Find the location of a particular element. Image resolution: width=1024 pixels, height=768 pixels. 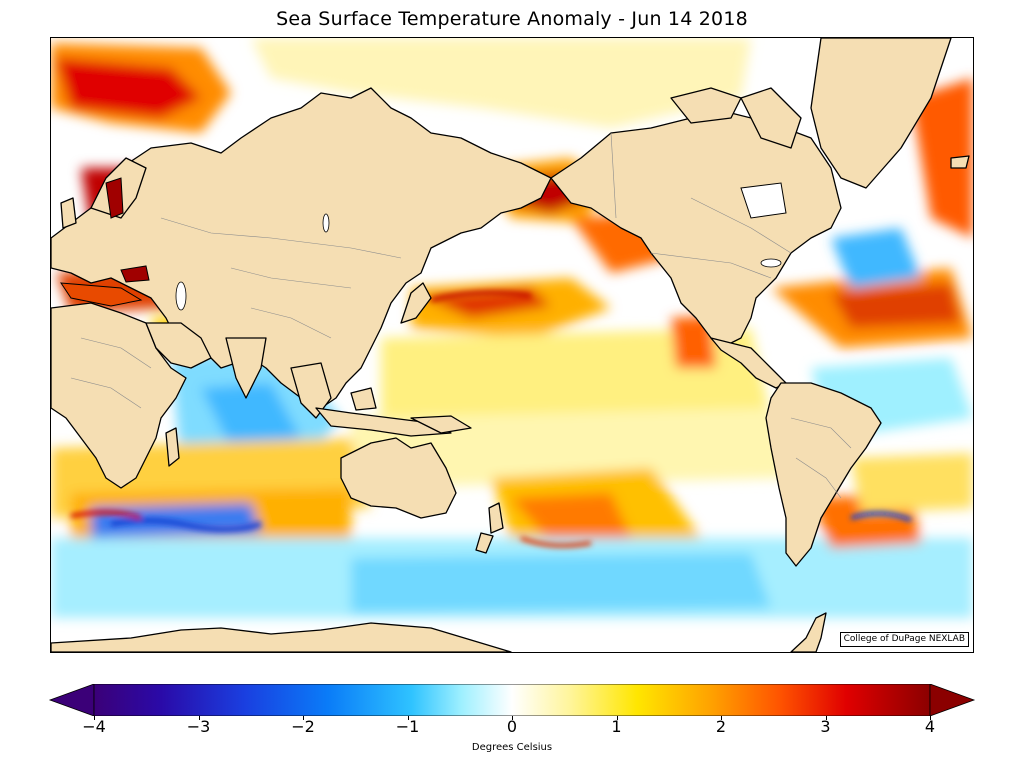

mediterranean is located at coordinates (101, 294).